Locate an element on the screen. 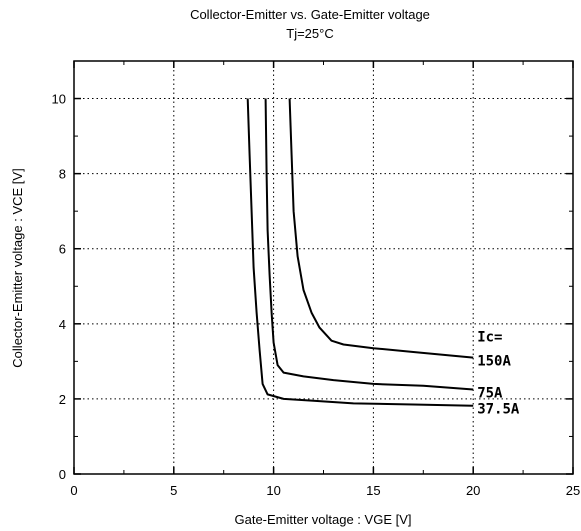 The width and height of the screenshot is (581, 531). y-tick-label: 4 is located at coordinates (62, 324).